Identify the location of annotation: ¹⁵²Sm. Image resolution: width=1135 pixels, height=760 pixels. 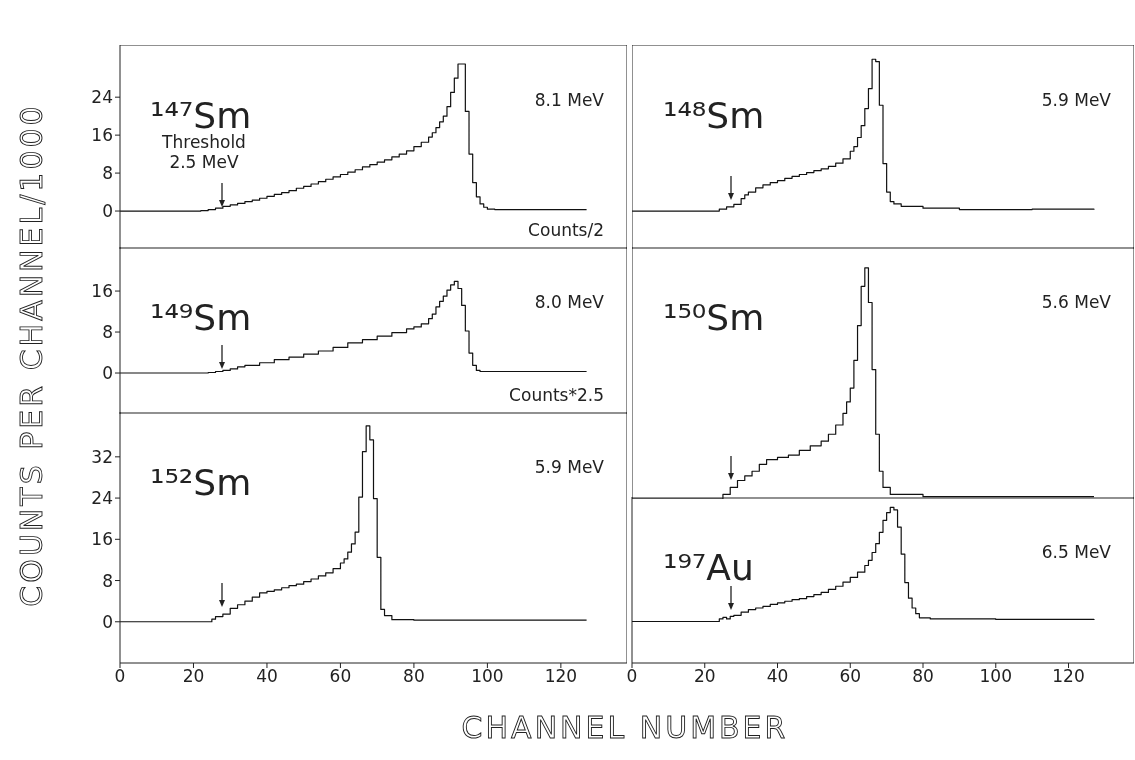
(201, 482).